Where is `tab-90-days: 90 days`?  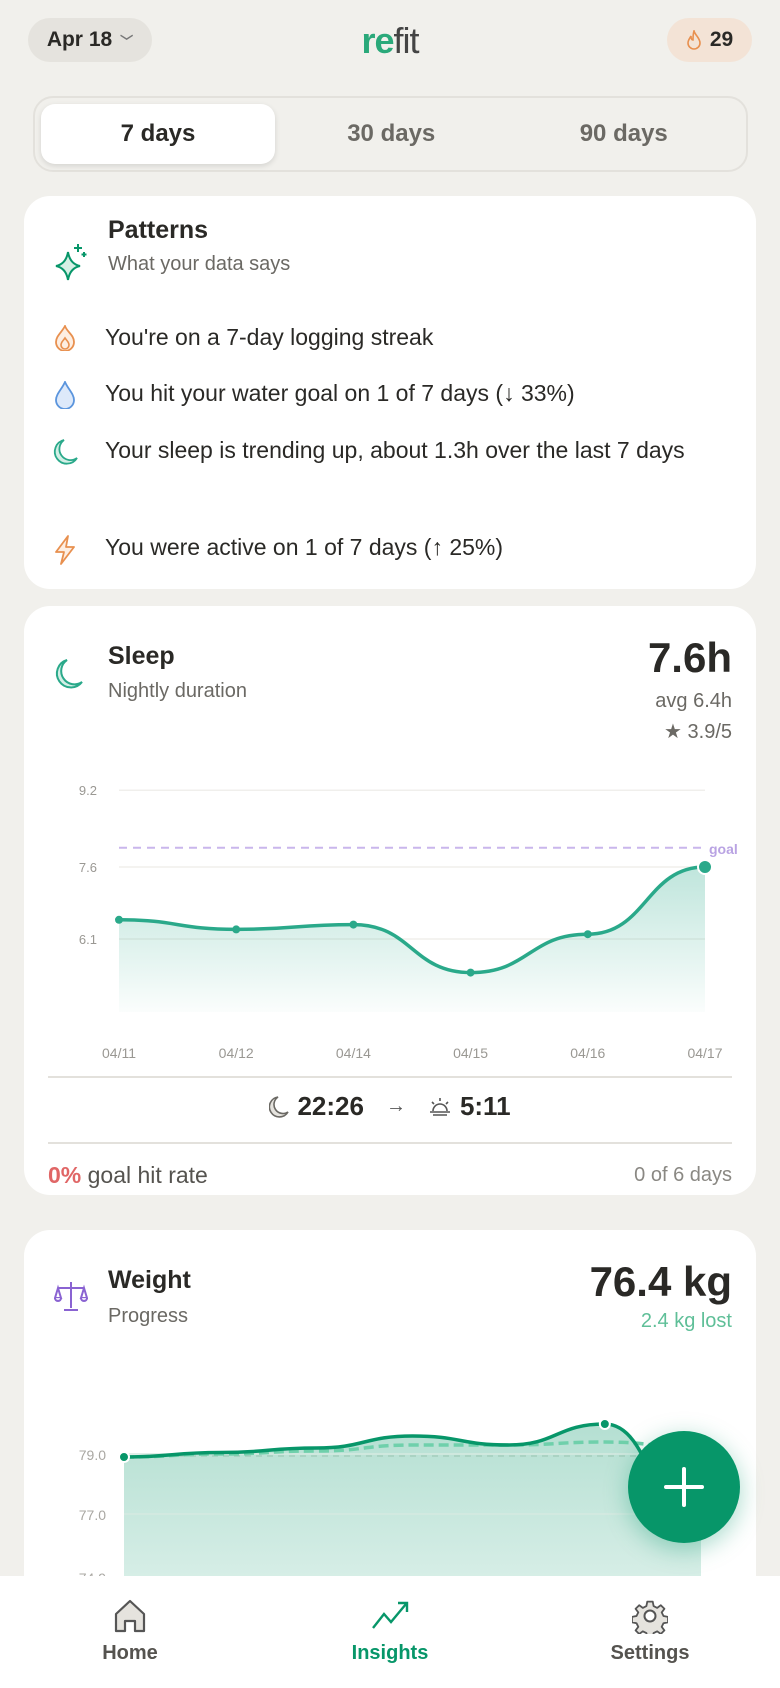 tab-90-days: 90 days is located at coordinates (623, 133).